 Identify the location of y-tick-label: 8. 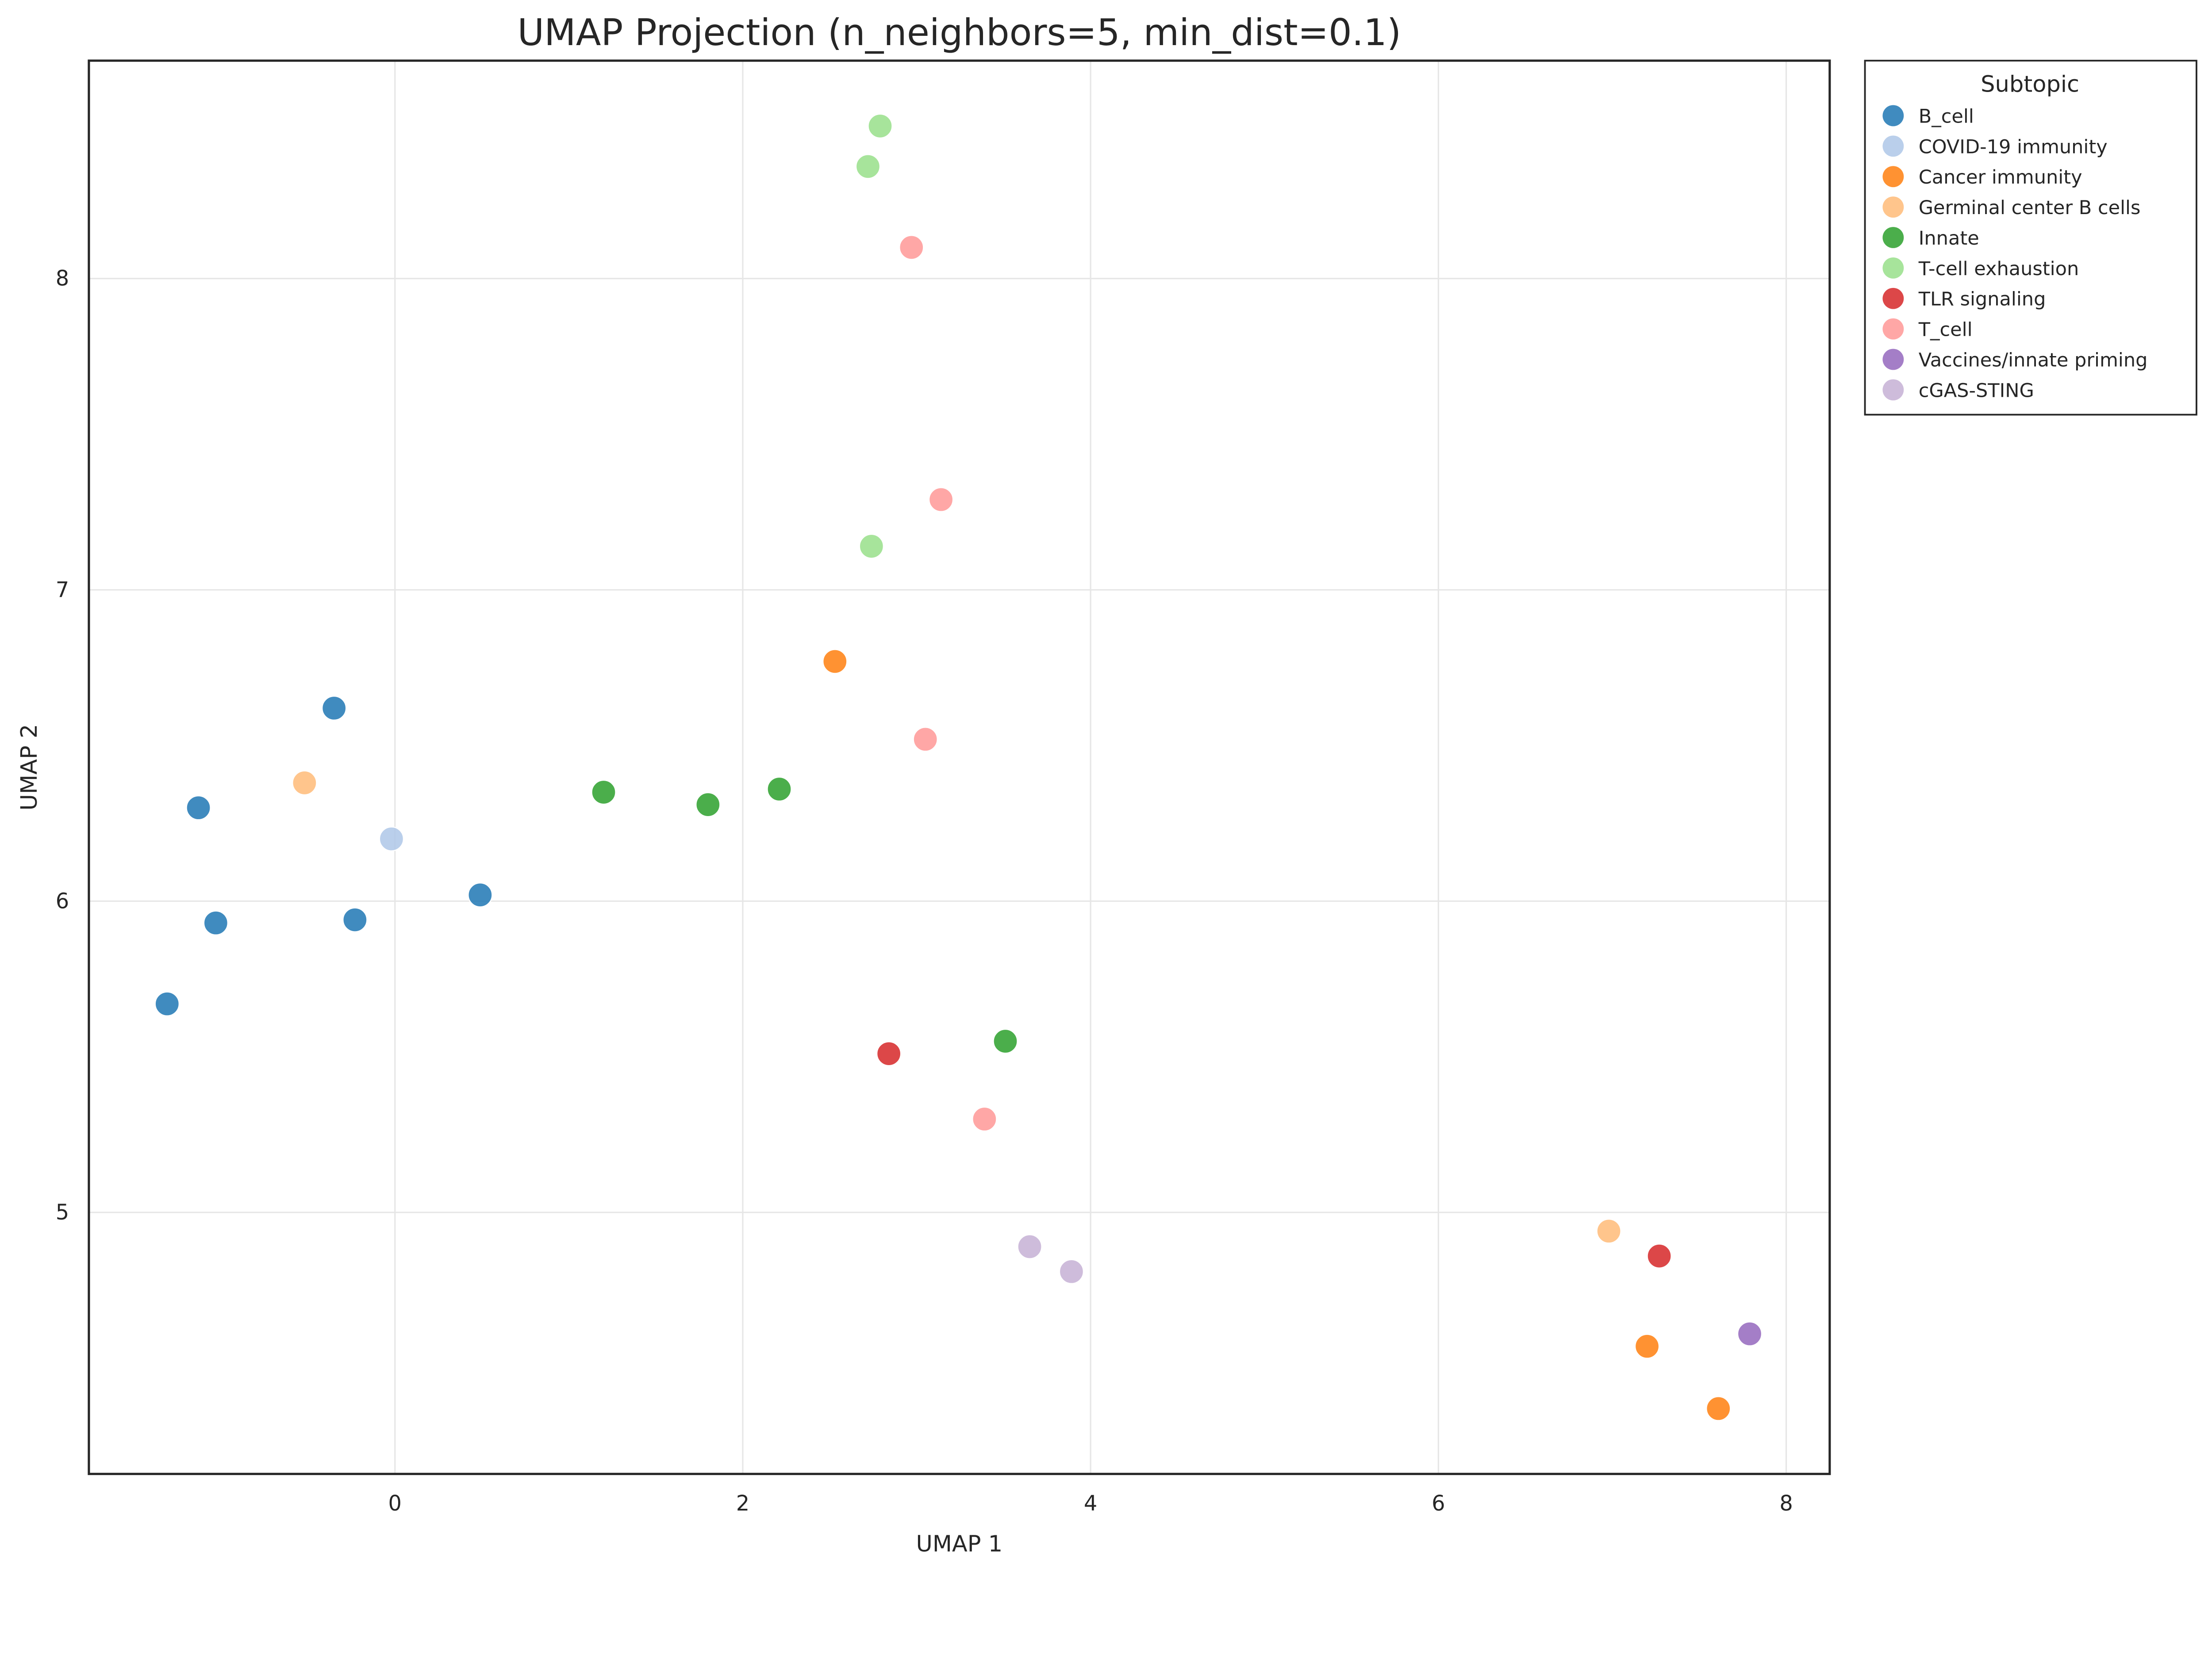
(63, 279).